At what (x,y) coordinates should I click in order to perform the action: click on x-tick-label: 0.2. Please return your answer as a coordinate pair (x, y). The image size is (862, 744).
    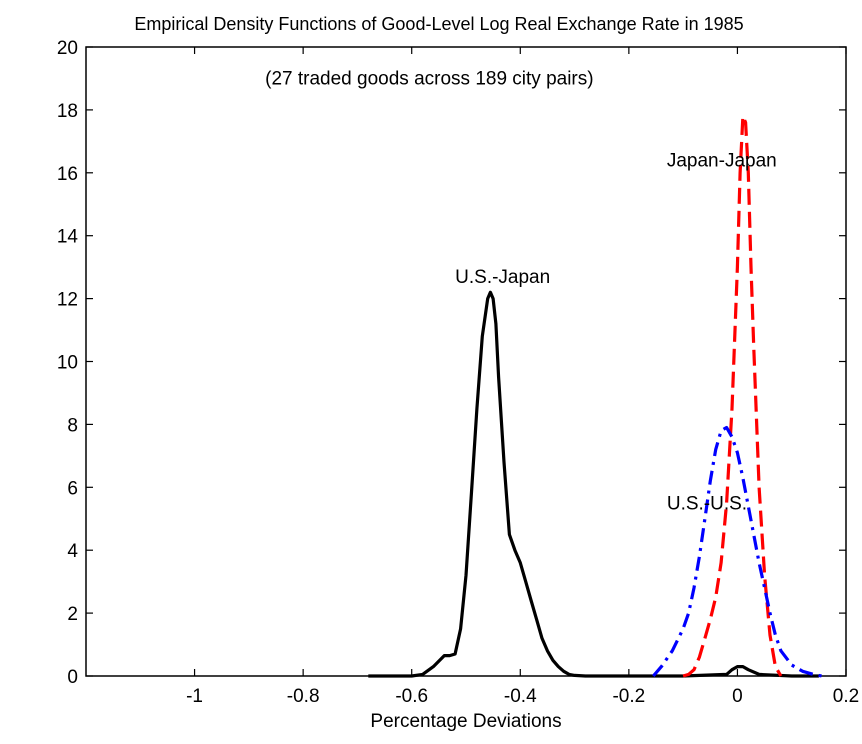
    Looking at the image, I should click on (846, 696).